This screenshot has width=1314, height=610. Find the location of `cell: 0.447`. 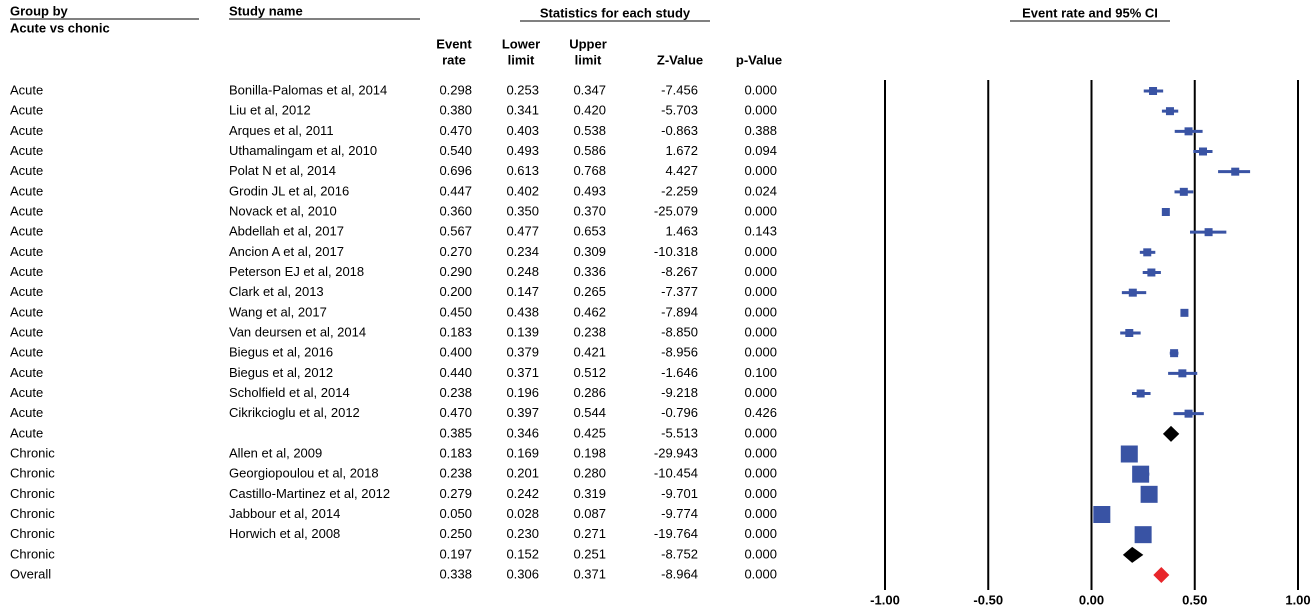

cell: 0.447 is located at coordinates (455, 190).